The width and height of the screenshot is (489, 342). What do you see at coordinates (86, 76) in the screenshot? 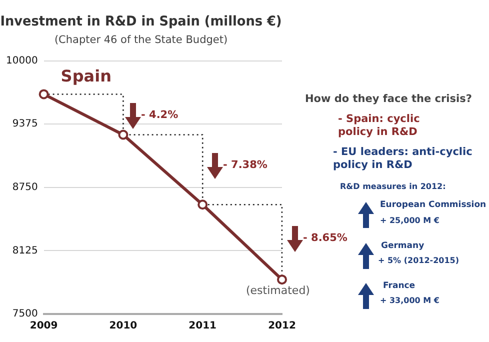
I see `series-label: Spain` at bounding box center [86, 76].